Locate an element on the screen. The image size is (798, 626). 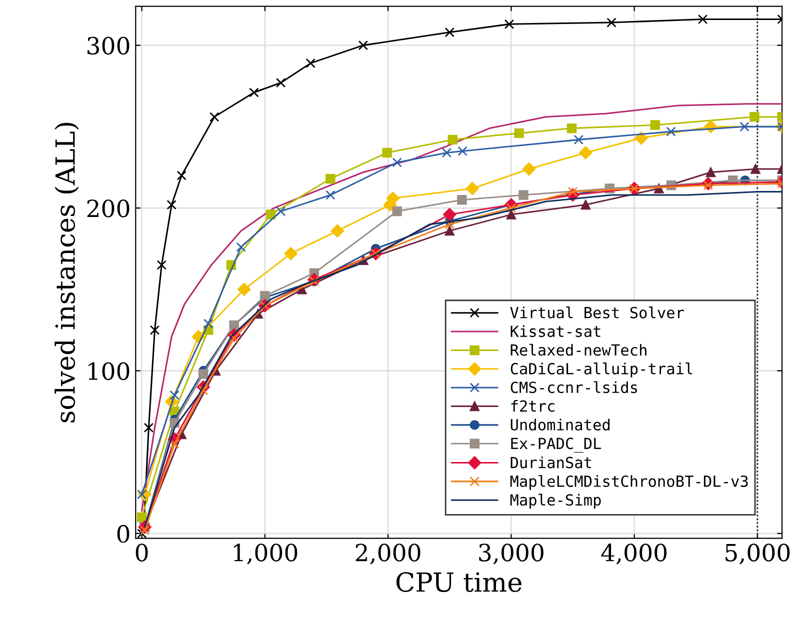
y-axis-title: solved instances (ALL) is located at coordinates (66, 272).